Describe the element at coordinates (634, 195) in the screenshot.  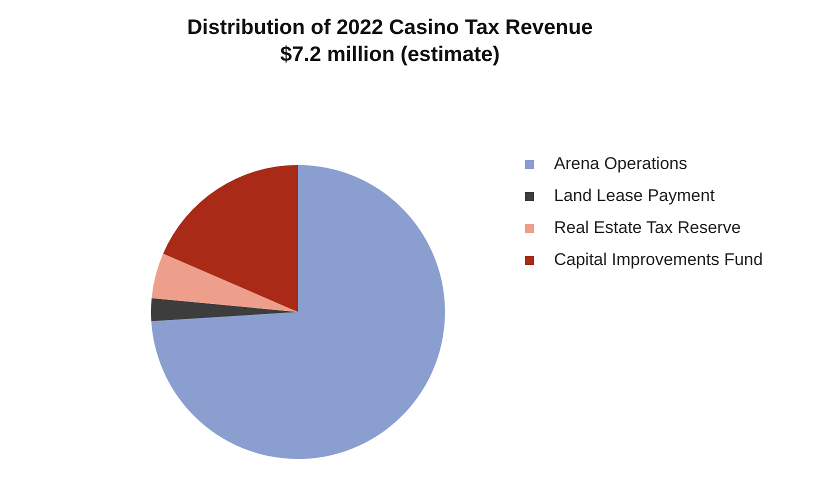
I see `legend-label: Land Lease Payment` at that location.